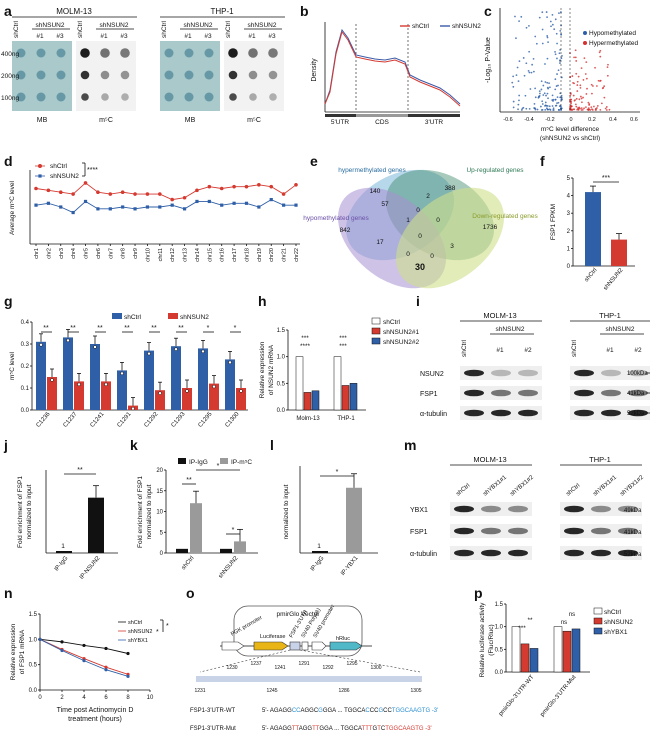 This screenshot has height=742, width=650. Describe the element at coordinates (25, 367) in the screenshot. I see `g-y-tick-label: 0.2` at that location.